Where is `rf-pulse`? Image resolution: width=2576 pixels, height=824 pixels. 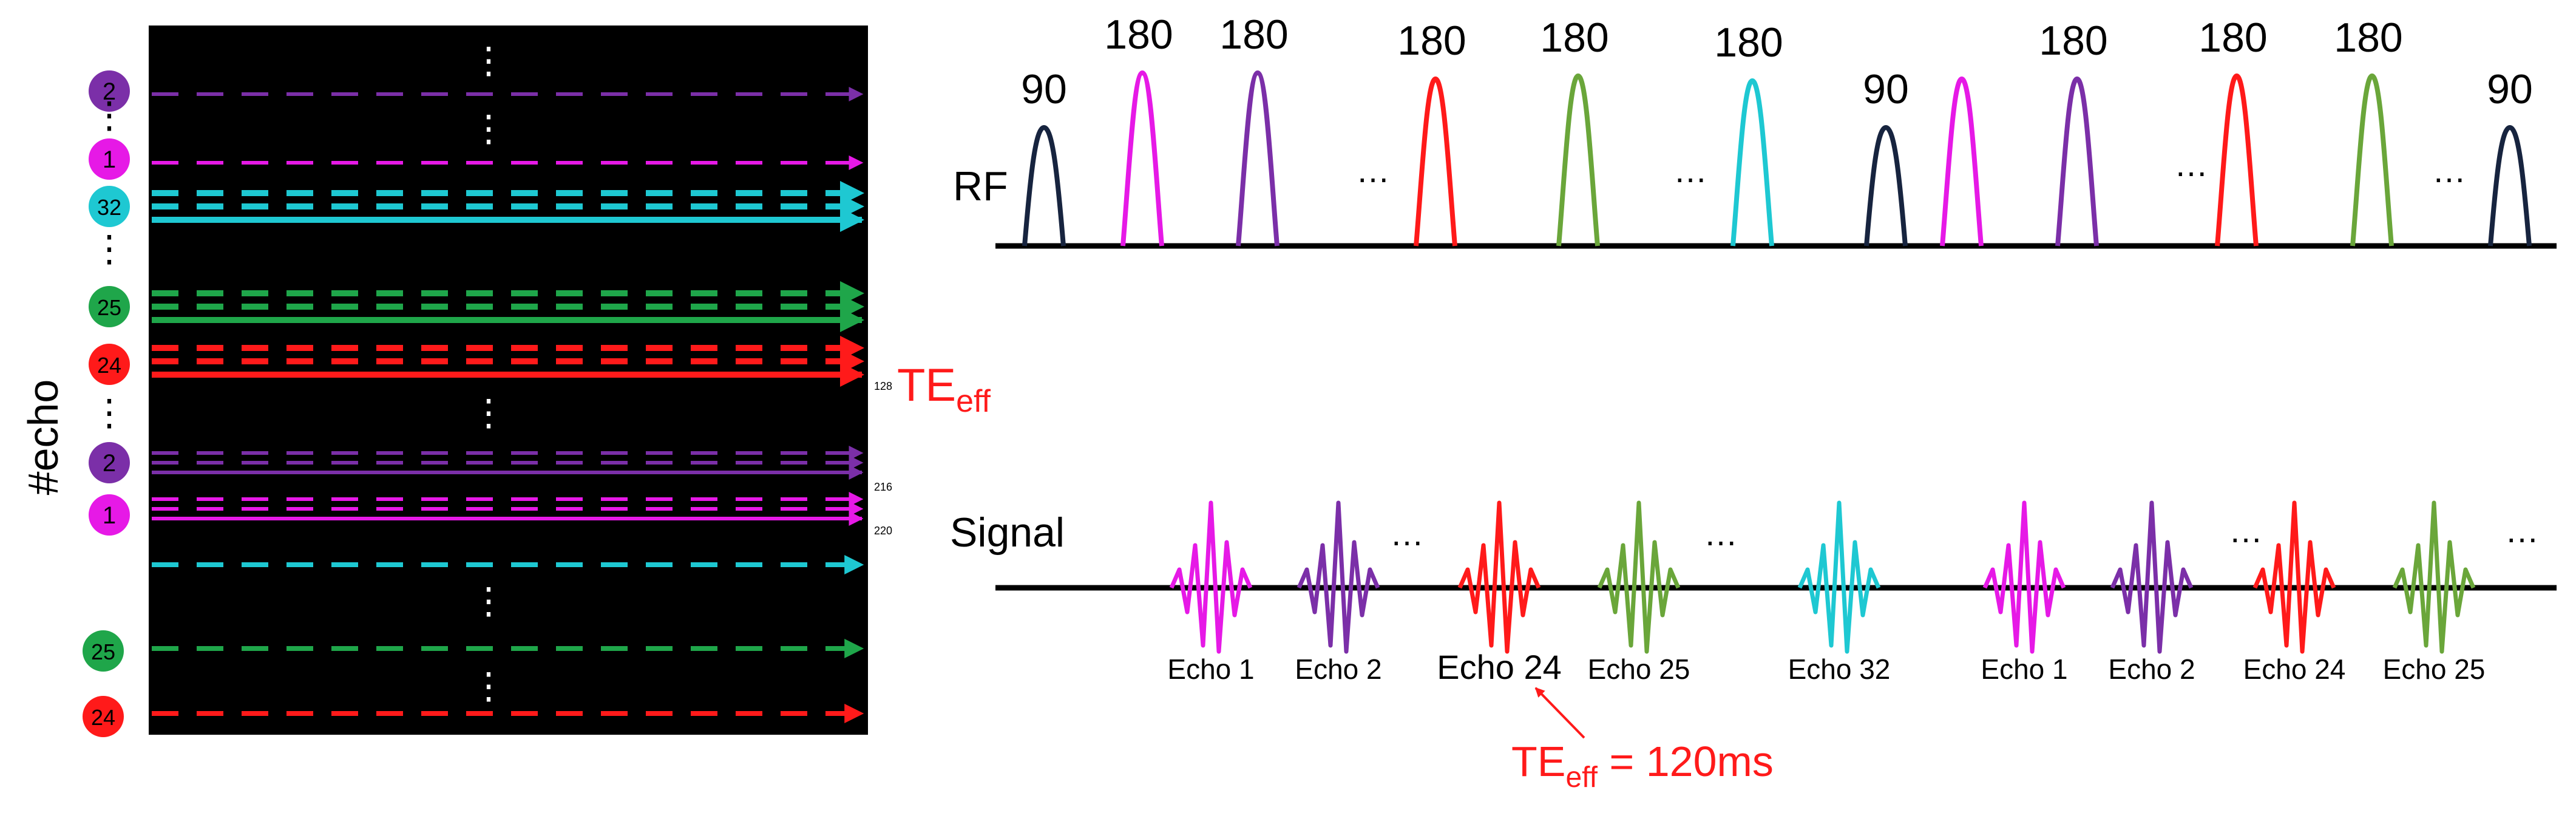
rf-pulse is located at coordinates (1962, 162).